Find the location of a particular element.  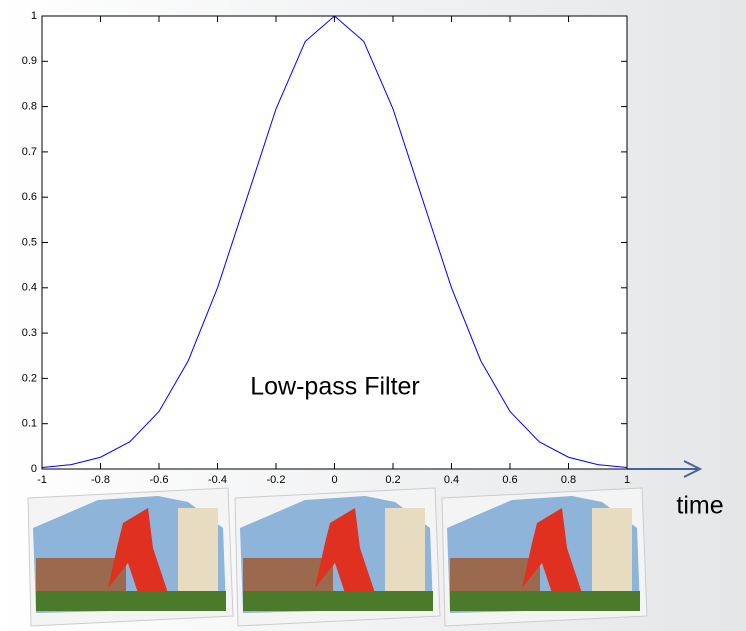

y-tick-label: 0.5 is located at coordinates (29, 242).